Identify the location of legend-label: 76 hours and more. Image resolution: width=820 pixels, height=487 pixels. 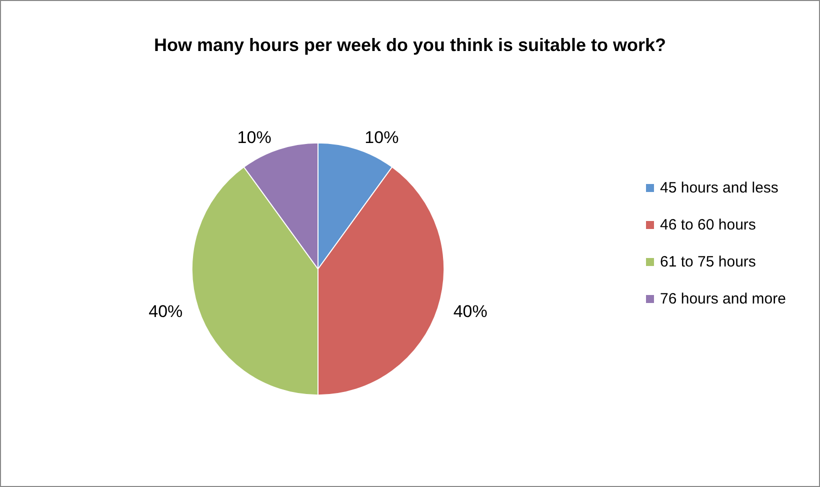
(723, 299).